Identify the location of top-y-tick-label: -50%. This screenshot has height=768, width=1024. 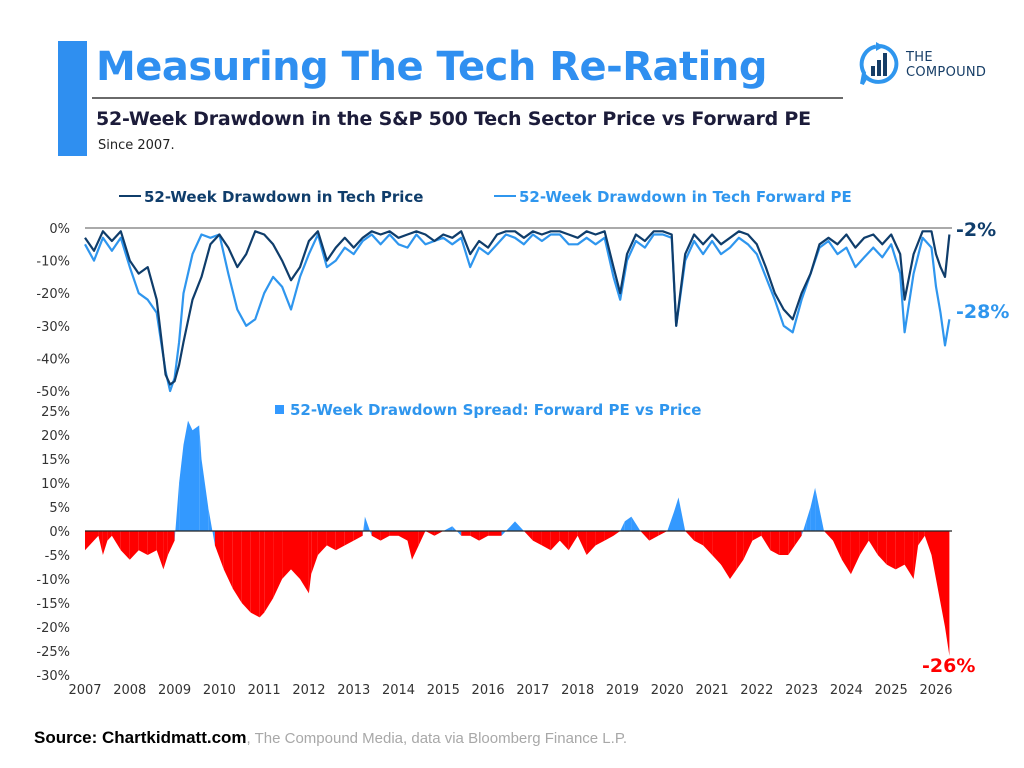
(53, 392).